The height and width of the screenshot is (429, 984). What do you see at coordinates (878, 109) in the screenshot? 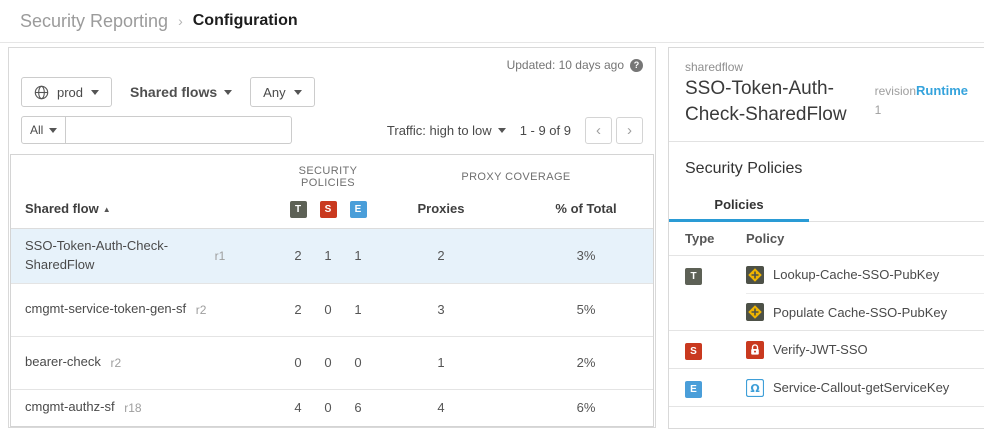
I see `revision-value: 1` at bounding box center [878, 109].